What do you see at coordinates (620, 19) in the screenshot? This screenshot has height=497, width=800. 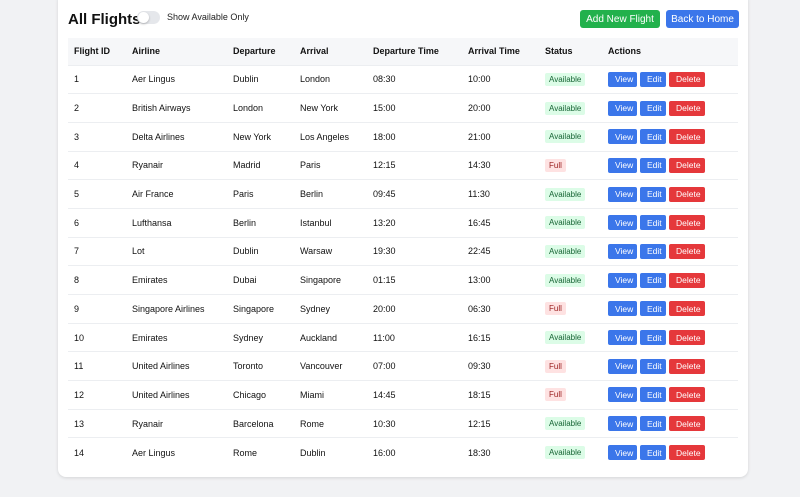 I see `add-new-flight-button: Add New Flight` at bounding box center [620, 19].